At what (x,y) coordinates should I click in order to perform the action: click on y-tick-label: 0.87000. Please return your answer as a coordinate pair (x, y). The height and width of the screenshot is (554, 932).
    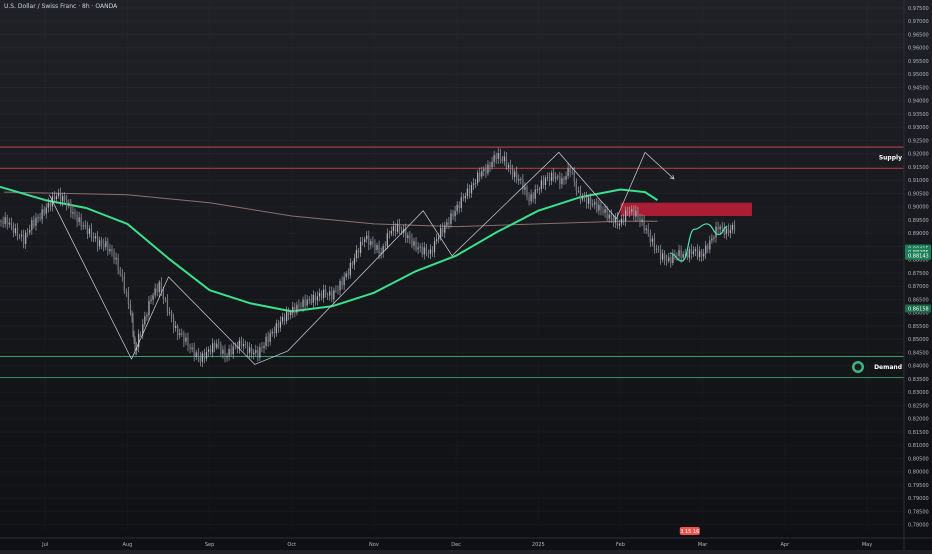
    Looking at the image, I should click on (918, 287).